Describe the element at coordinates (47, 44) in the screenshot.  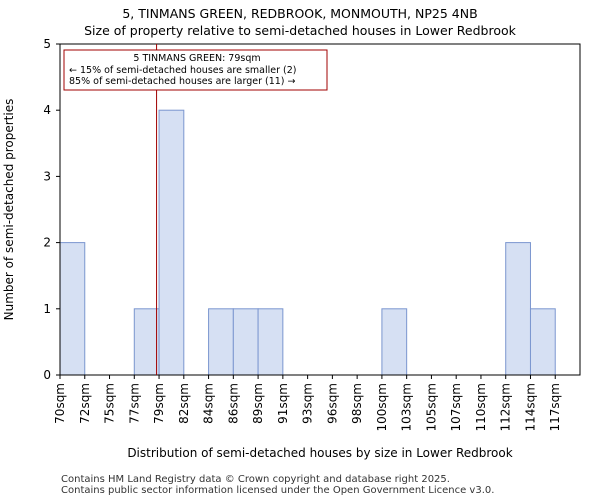
I see `y-tick-label: 5` at that location.